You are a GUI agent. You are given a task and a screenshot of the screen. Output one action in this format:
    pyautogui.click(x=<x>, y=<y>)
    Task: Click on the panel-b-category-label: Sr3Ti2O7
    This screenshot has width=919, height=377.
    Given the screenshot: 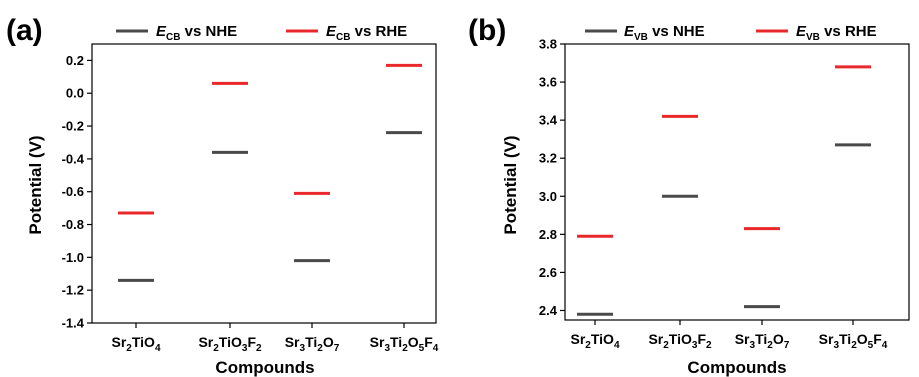 What is the action you would take?
    pyautogui.click(x=762, y=341)
    